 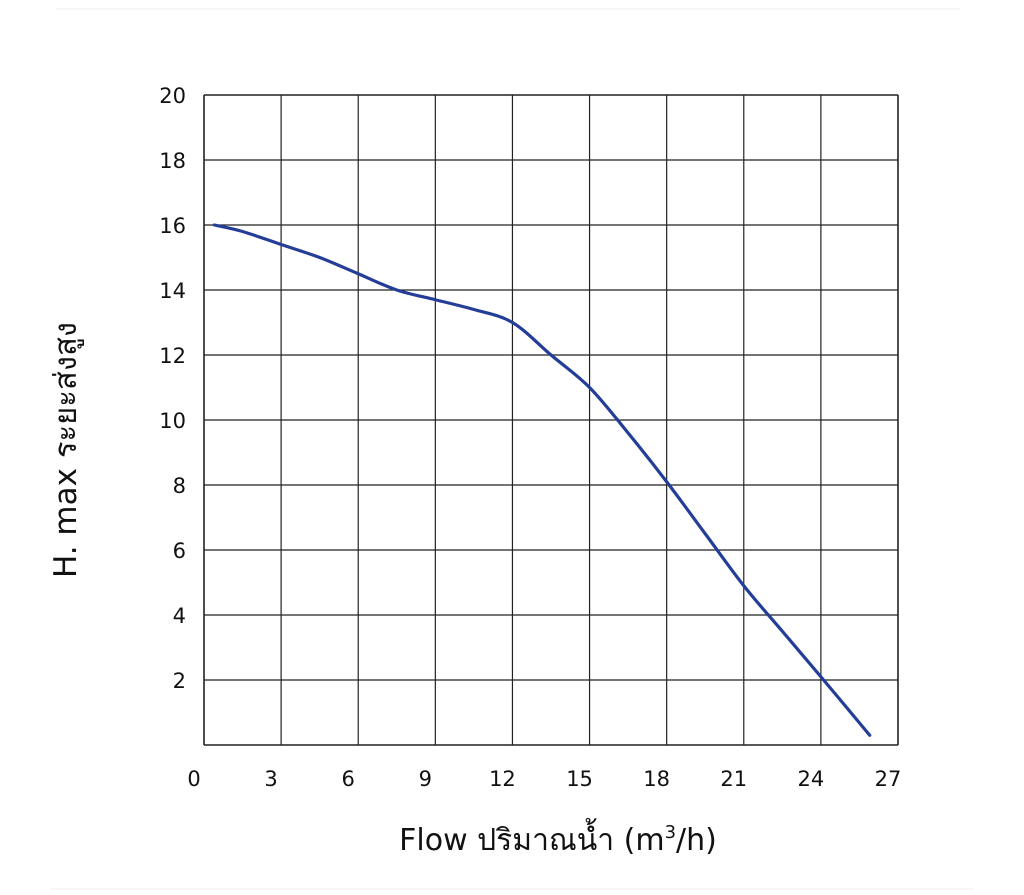 What do you see at coordinates (172, 356) in the screenshot?
I see `y-tick-label: 12` at bounding box center [172, 356].